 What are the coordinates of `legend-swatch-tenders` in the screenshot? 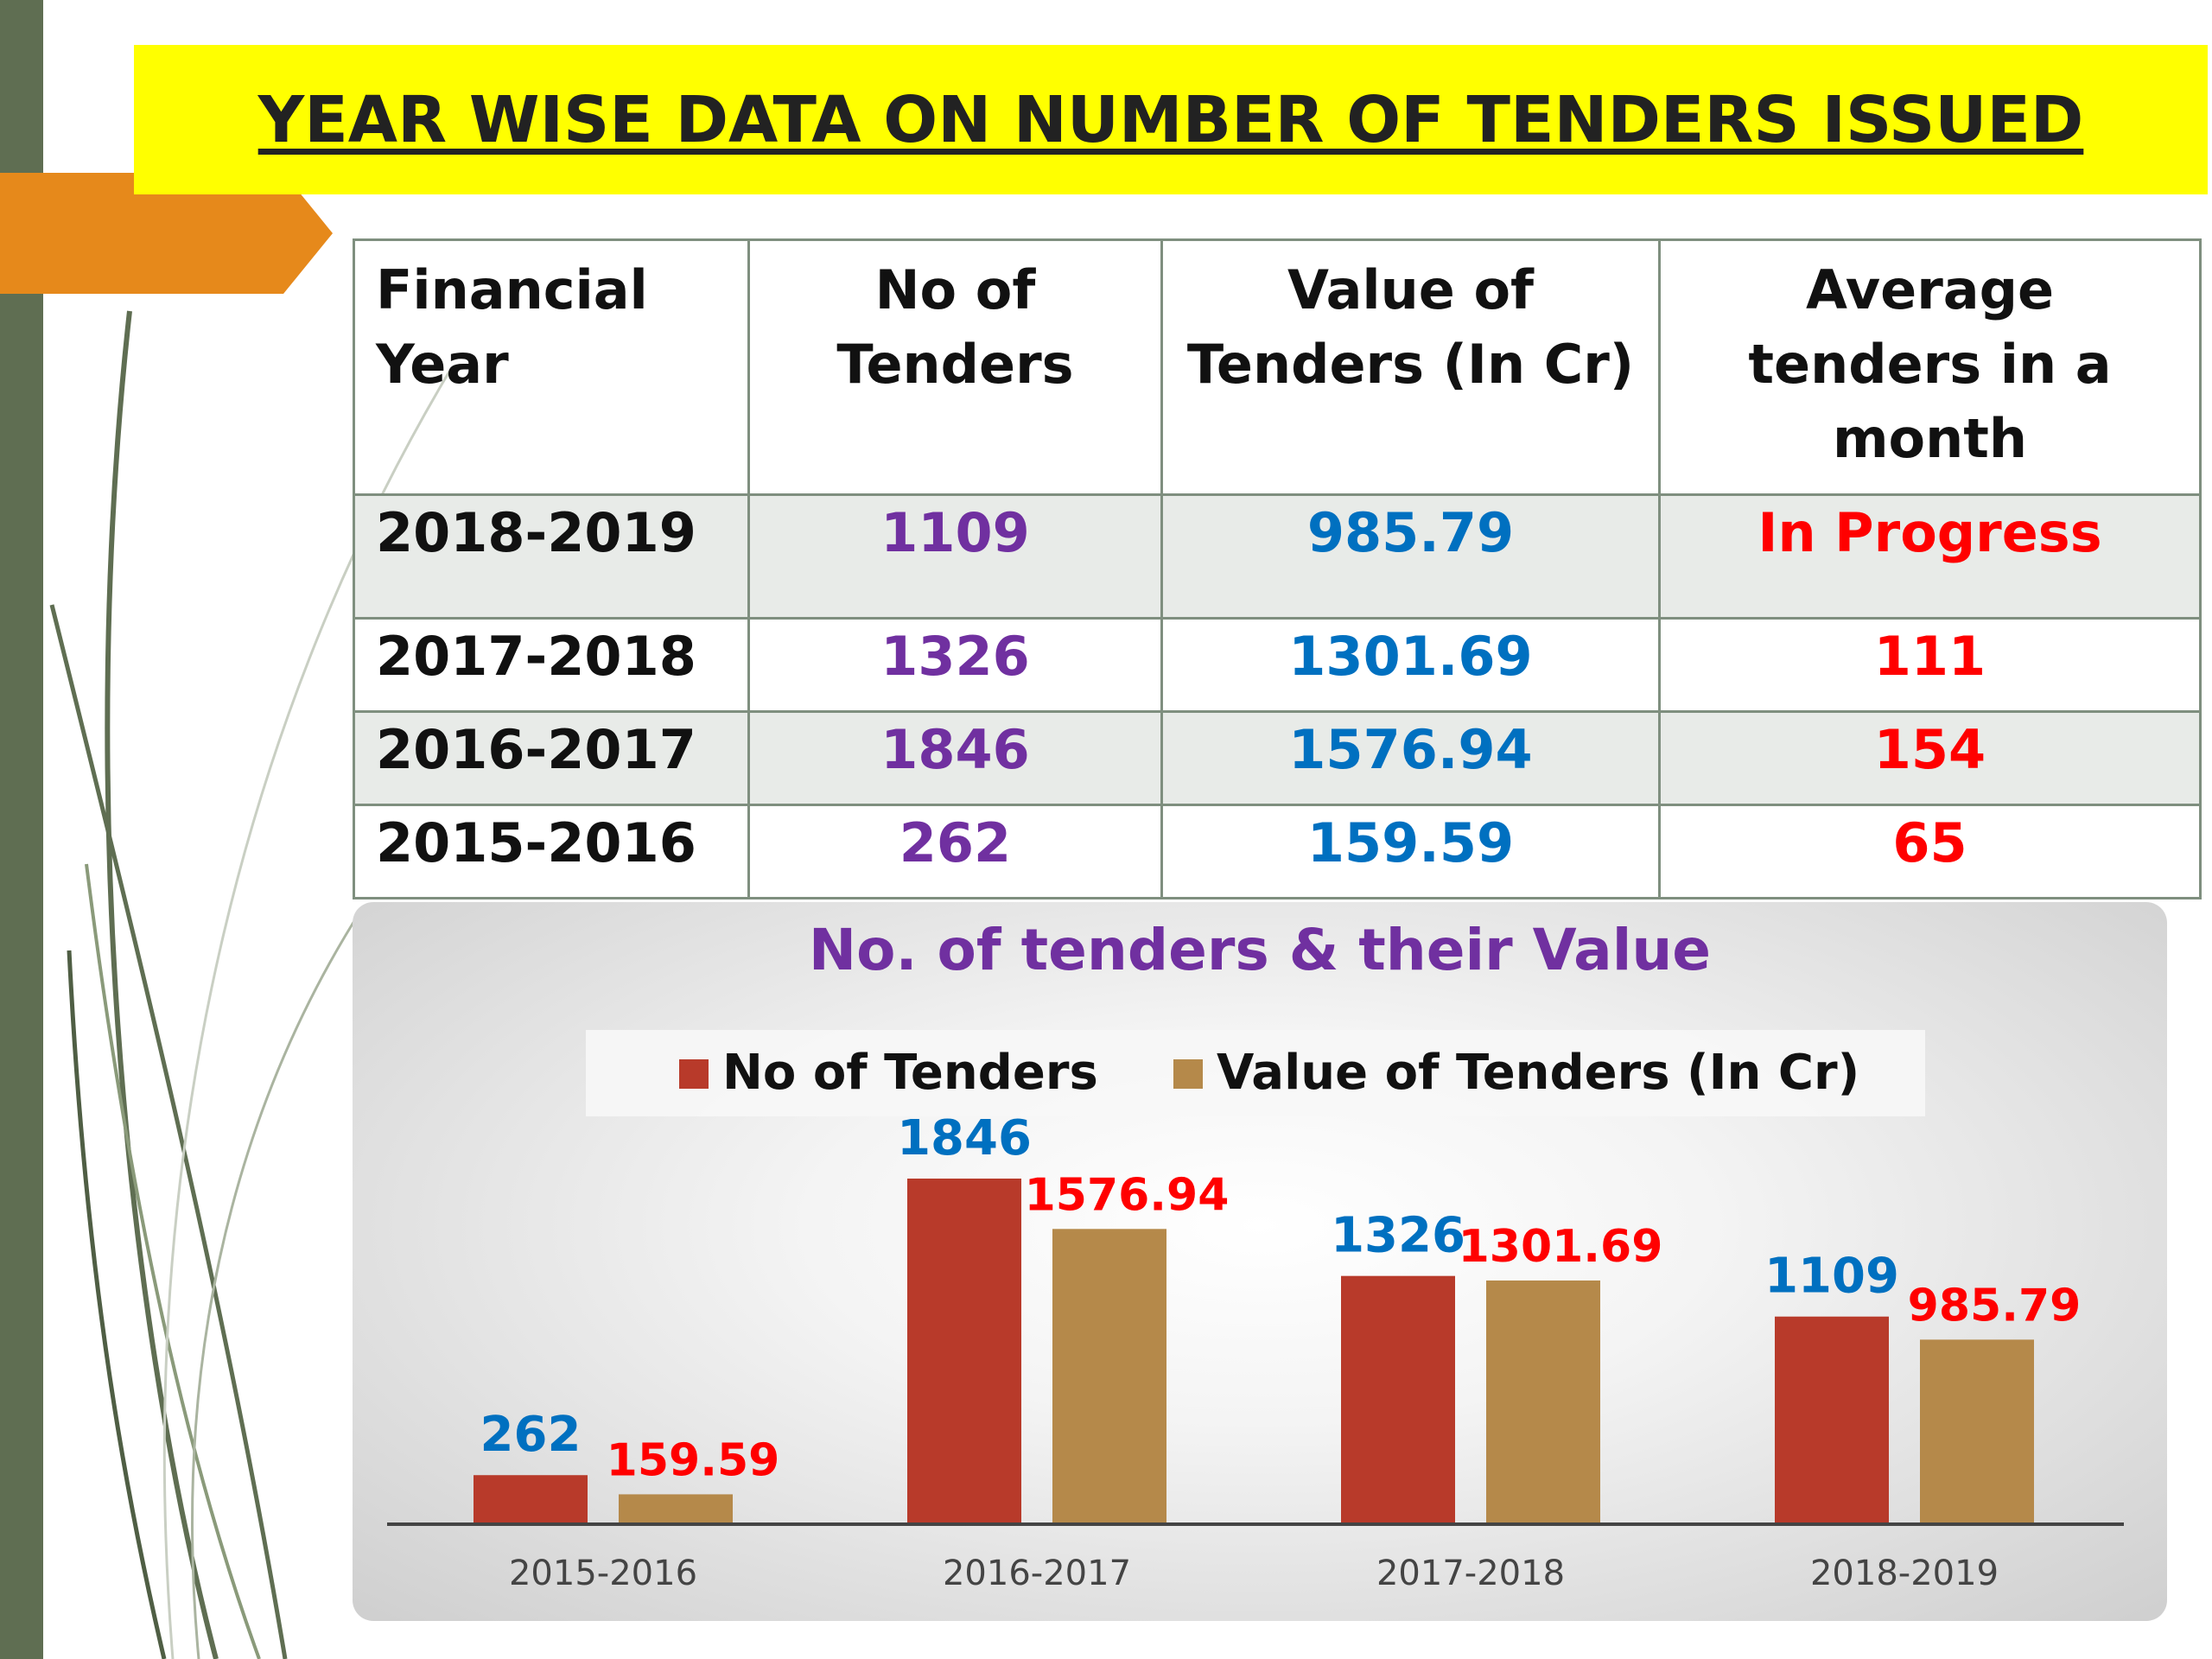 It's located at (694, 1074).